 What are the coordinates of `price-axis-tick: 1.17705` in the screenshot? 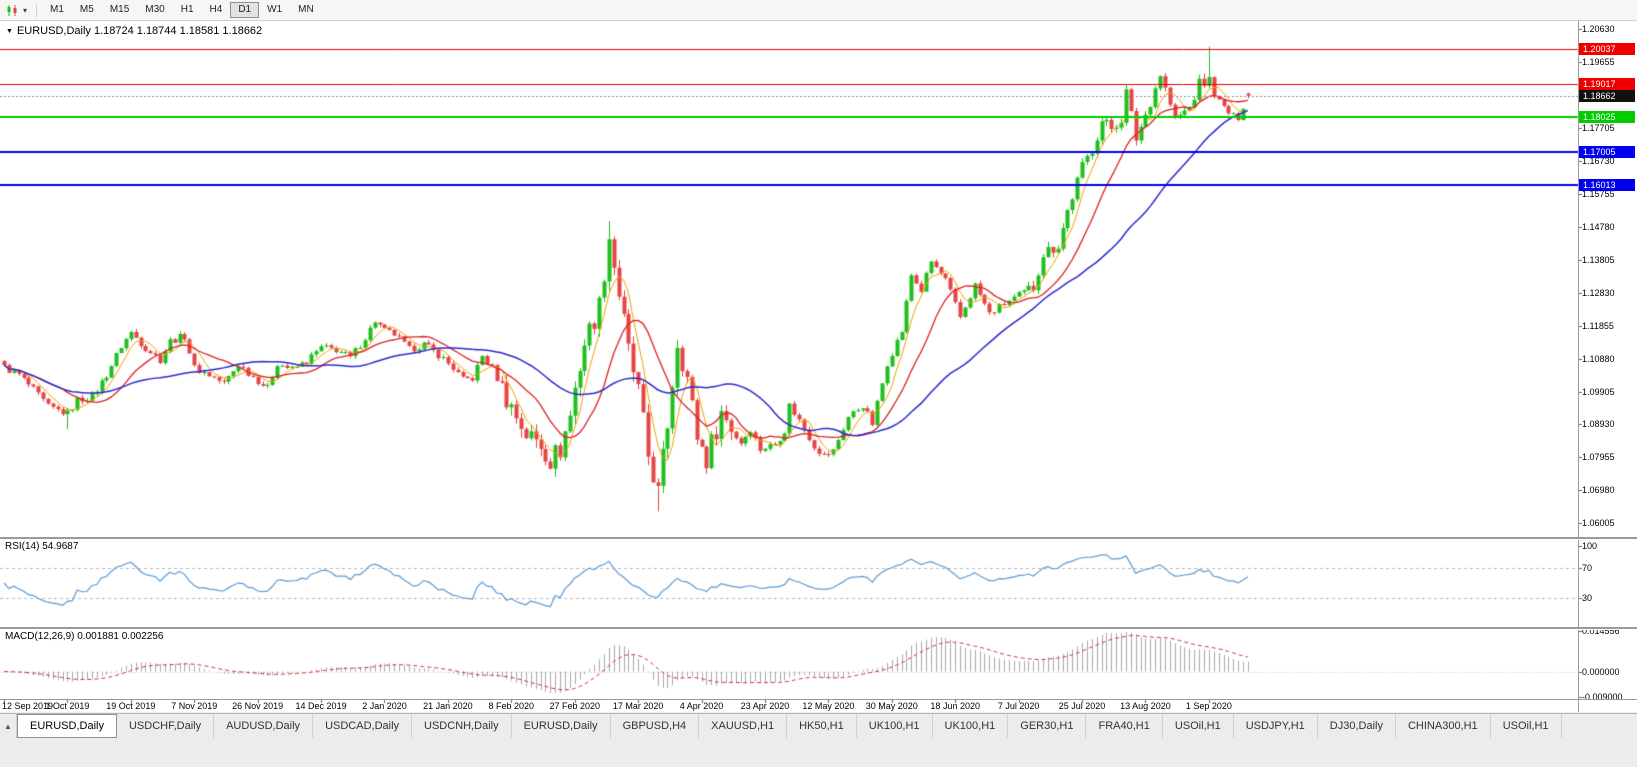 It's located at (1598, 127).